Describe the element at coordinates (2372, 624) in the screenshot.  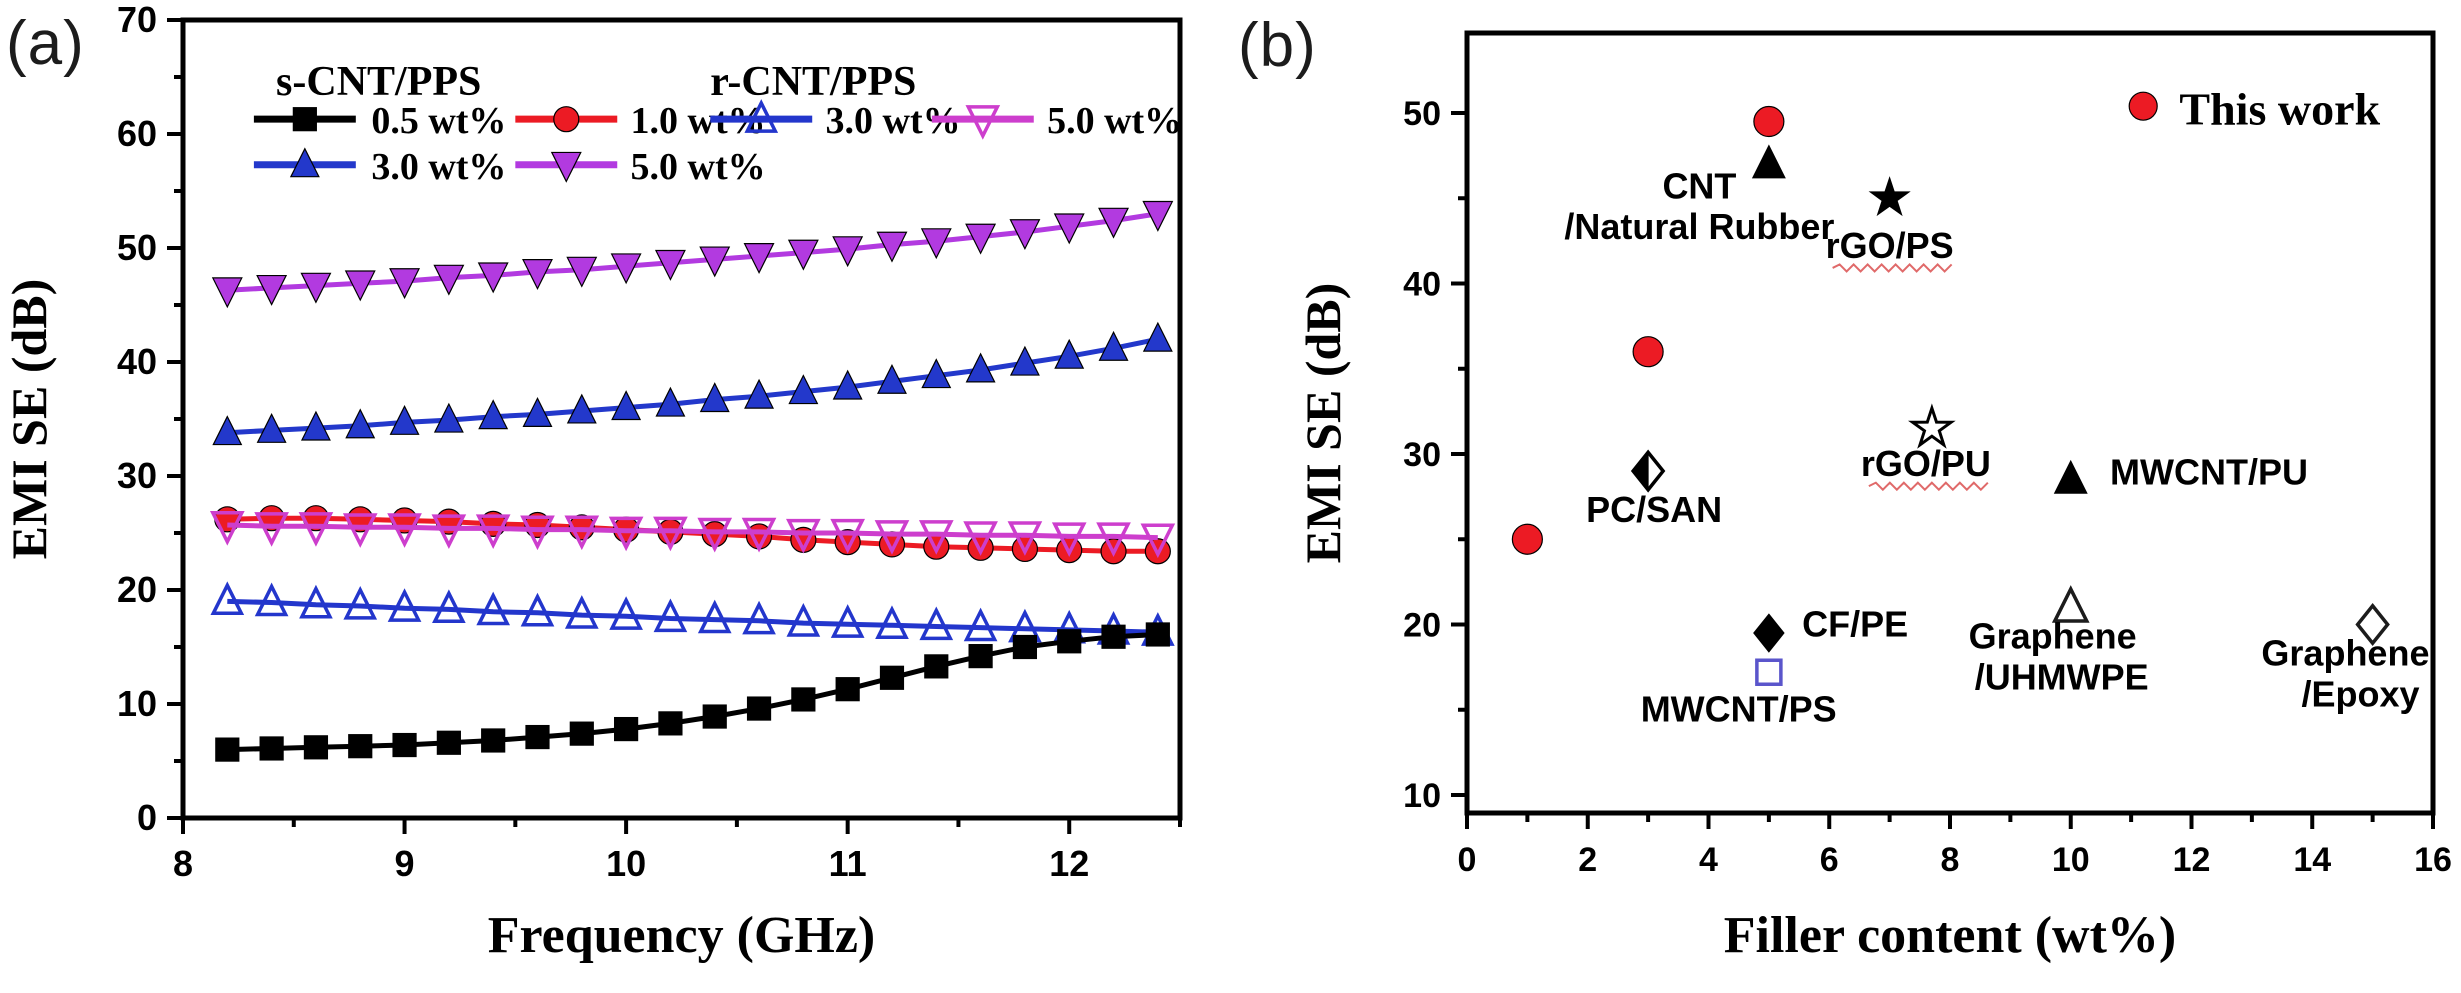
I see `point-marker-graphene-epoxy` at that location.